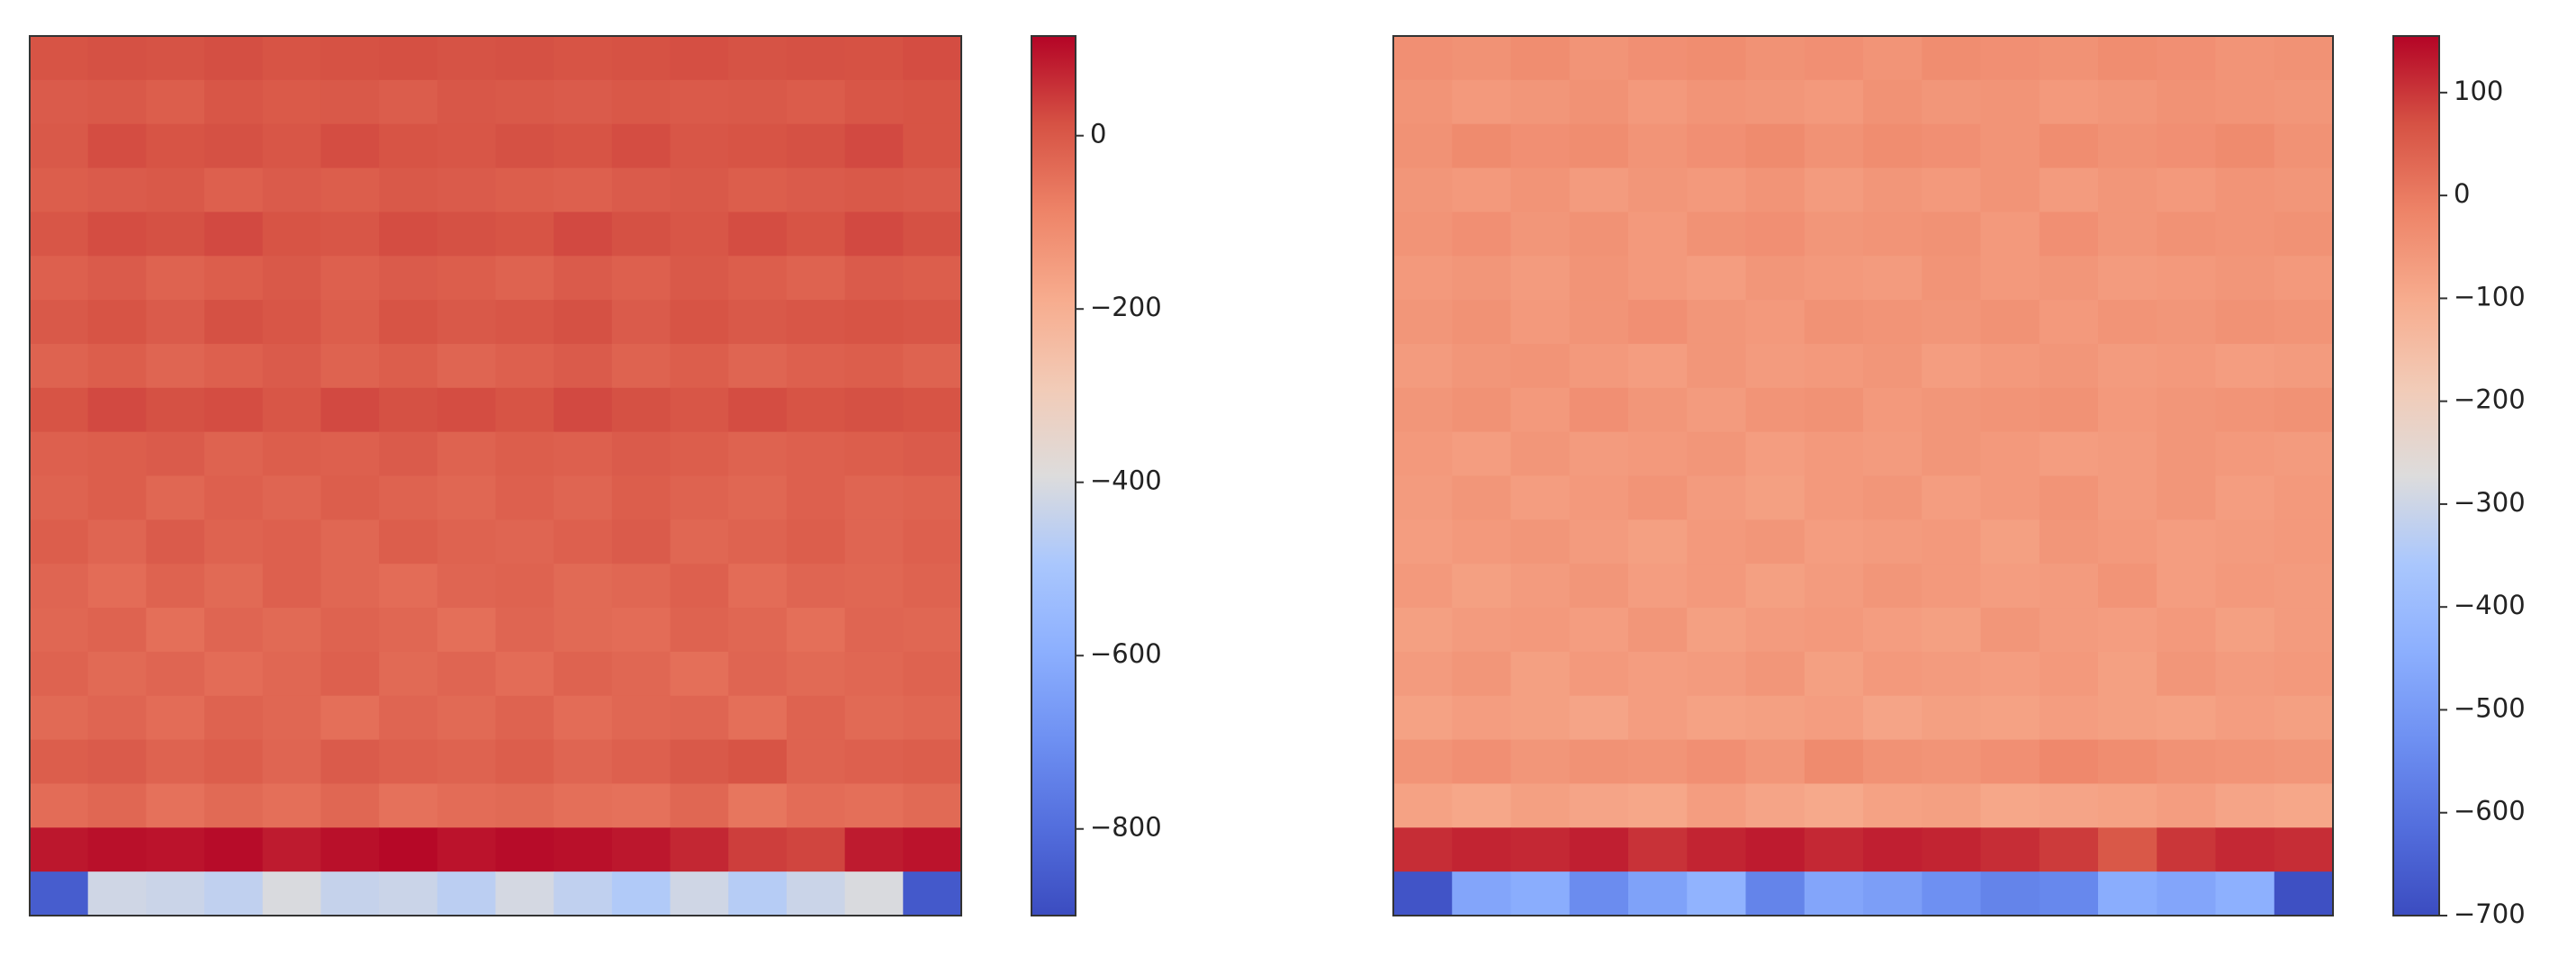 The width and height of the screenshot is (2576, 966). Describe the element at coordinates (1126, 480) in the screenshot. I see `colorbar-tick-label: −400` at that location.